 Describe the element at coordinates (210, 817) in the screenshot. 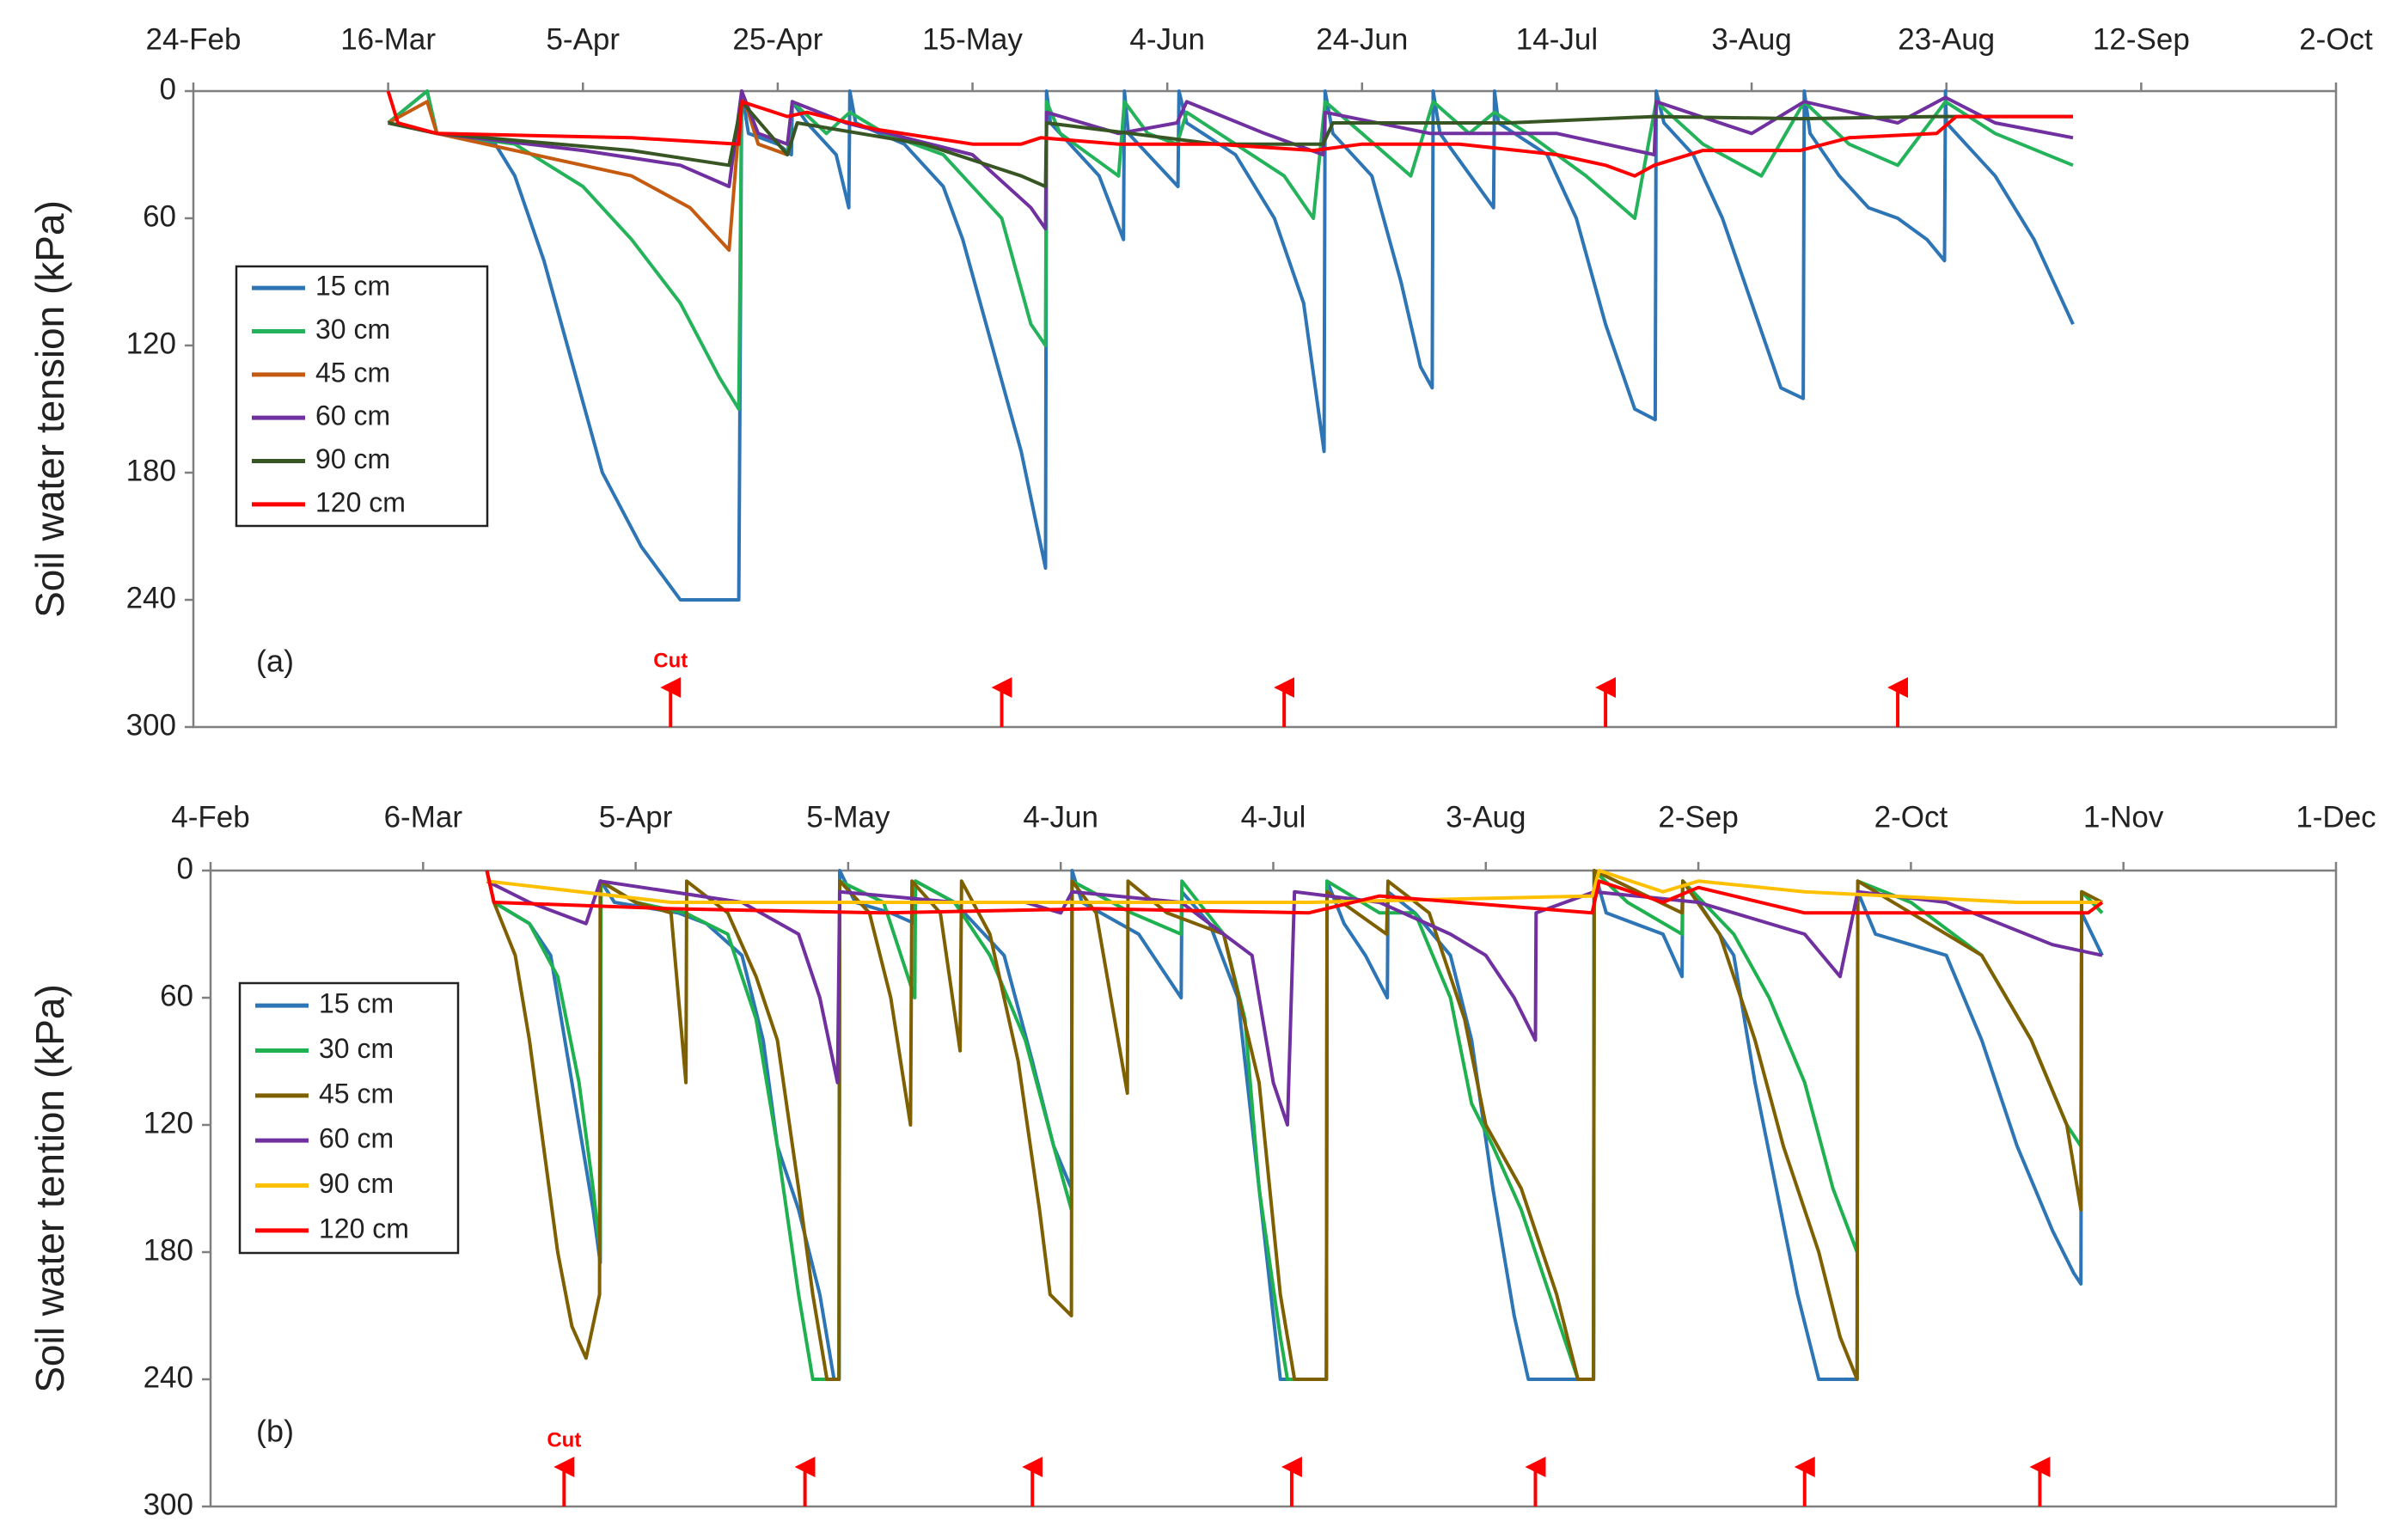

I see `x-tick-label: 4-Feb` at that location.